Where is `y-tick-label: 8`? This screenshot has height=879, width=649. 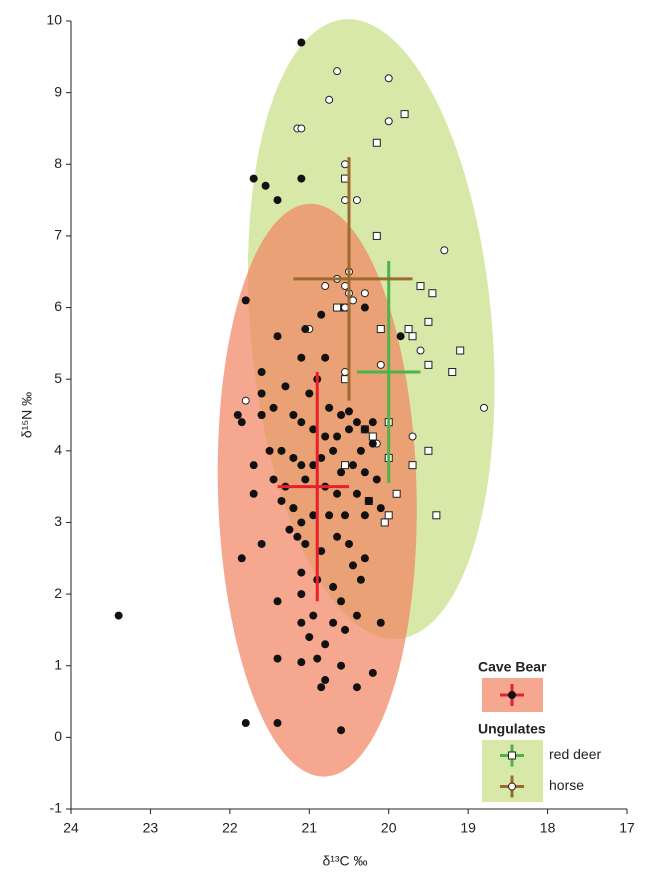 y-tick-label: 8 is located at coordinates (58, 163).